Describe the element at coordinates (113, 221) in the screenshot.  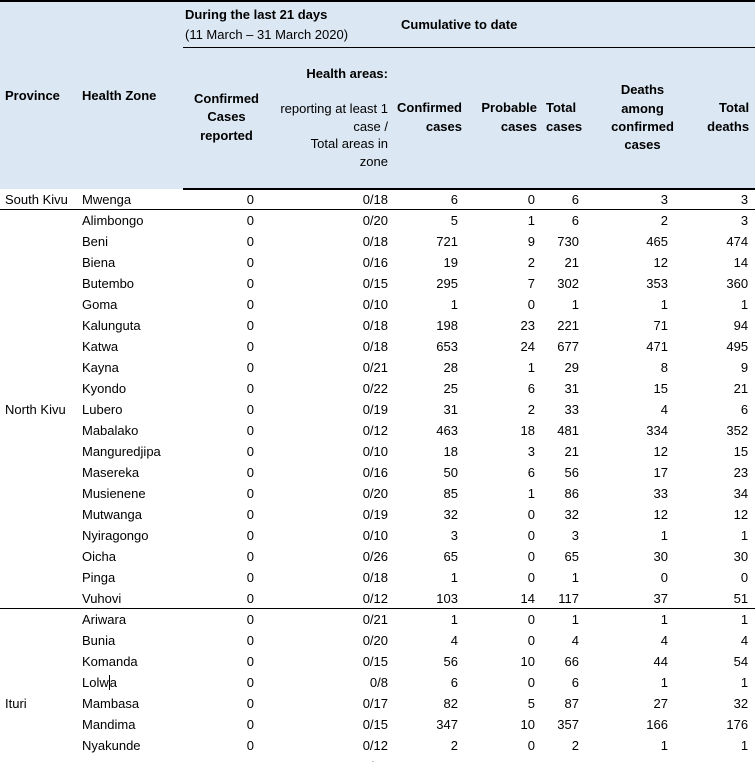
I see `zone-cell: Alimbongo` at that location.